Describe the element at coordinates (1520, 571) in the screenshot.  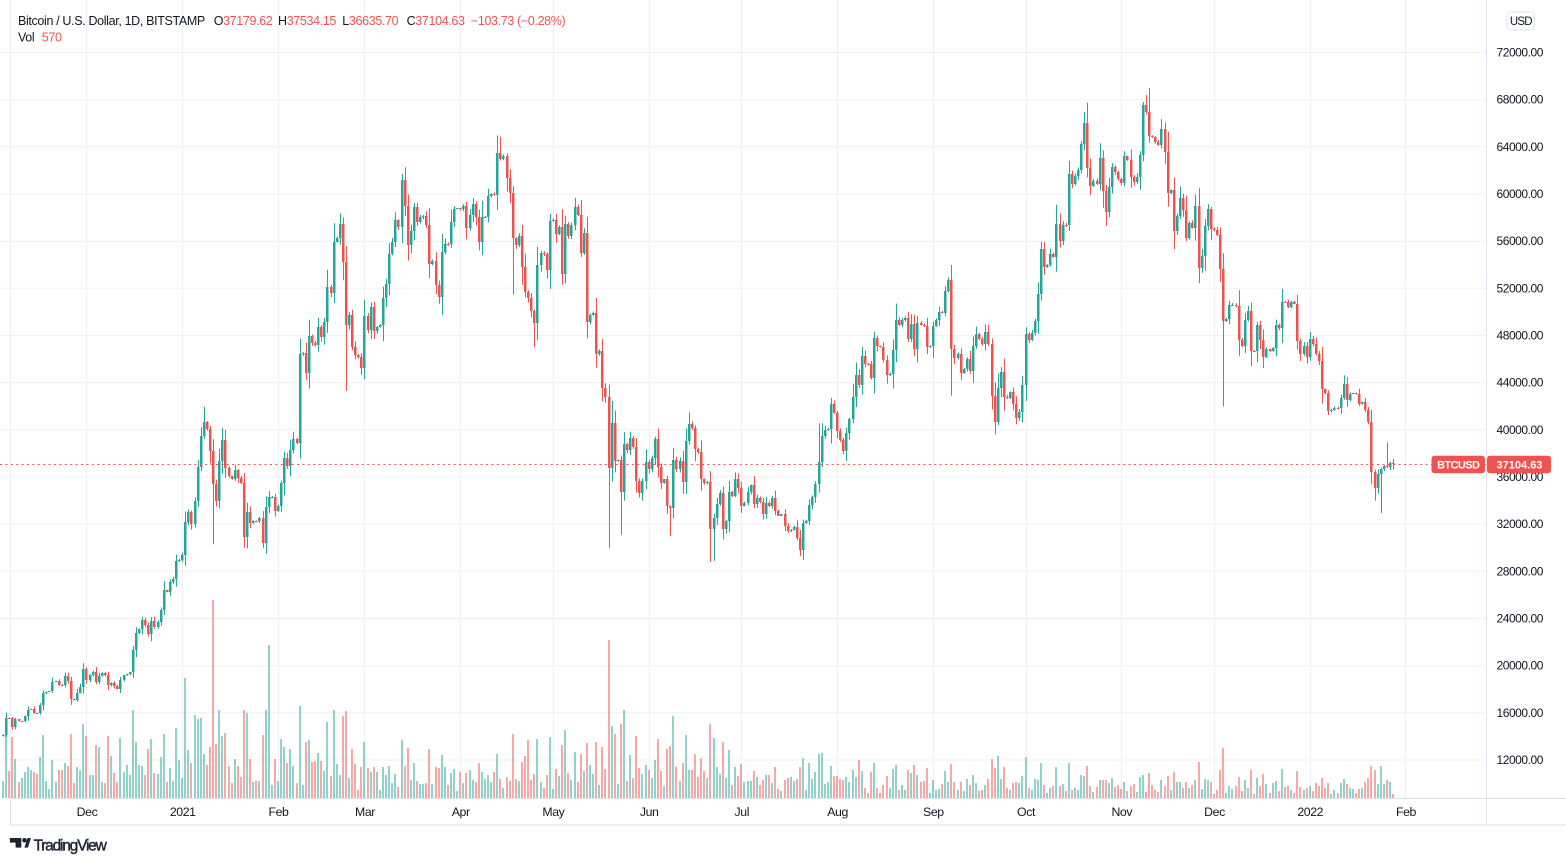
I see `svg-text: 28000.00` at that location.